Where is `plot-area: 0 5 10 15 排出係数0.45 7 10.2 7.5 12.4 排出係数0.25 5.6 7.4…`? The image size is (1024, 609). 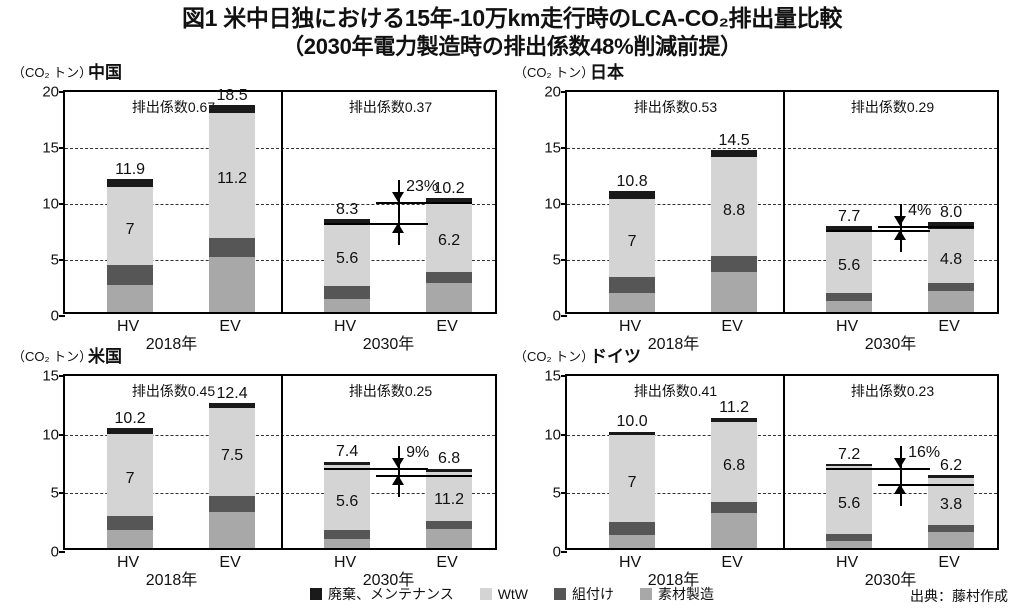
plot-area: 0 5 10 15 排出係数0.45 7 10.2 7.5 12.4 排出係数0.25 5.6 7.4… is located at coordinates (269, 464).